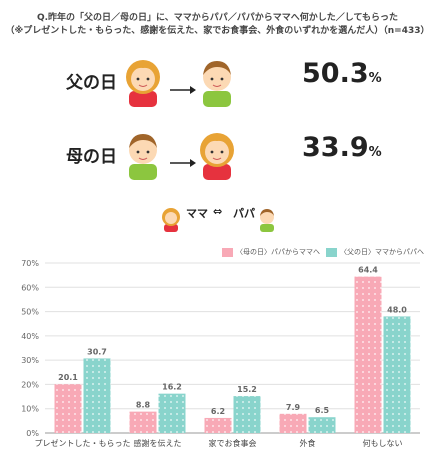 This screenshot has height=470, width=435. What do you see at coordinates (143, 405) in the screenshot?
I see `data-label: 8.8` at bounding box center [143, 405].